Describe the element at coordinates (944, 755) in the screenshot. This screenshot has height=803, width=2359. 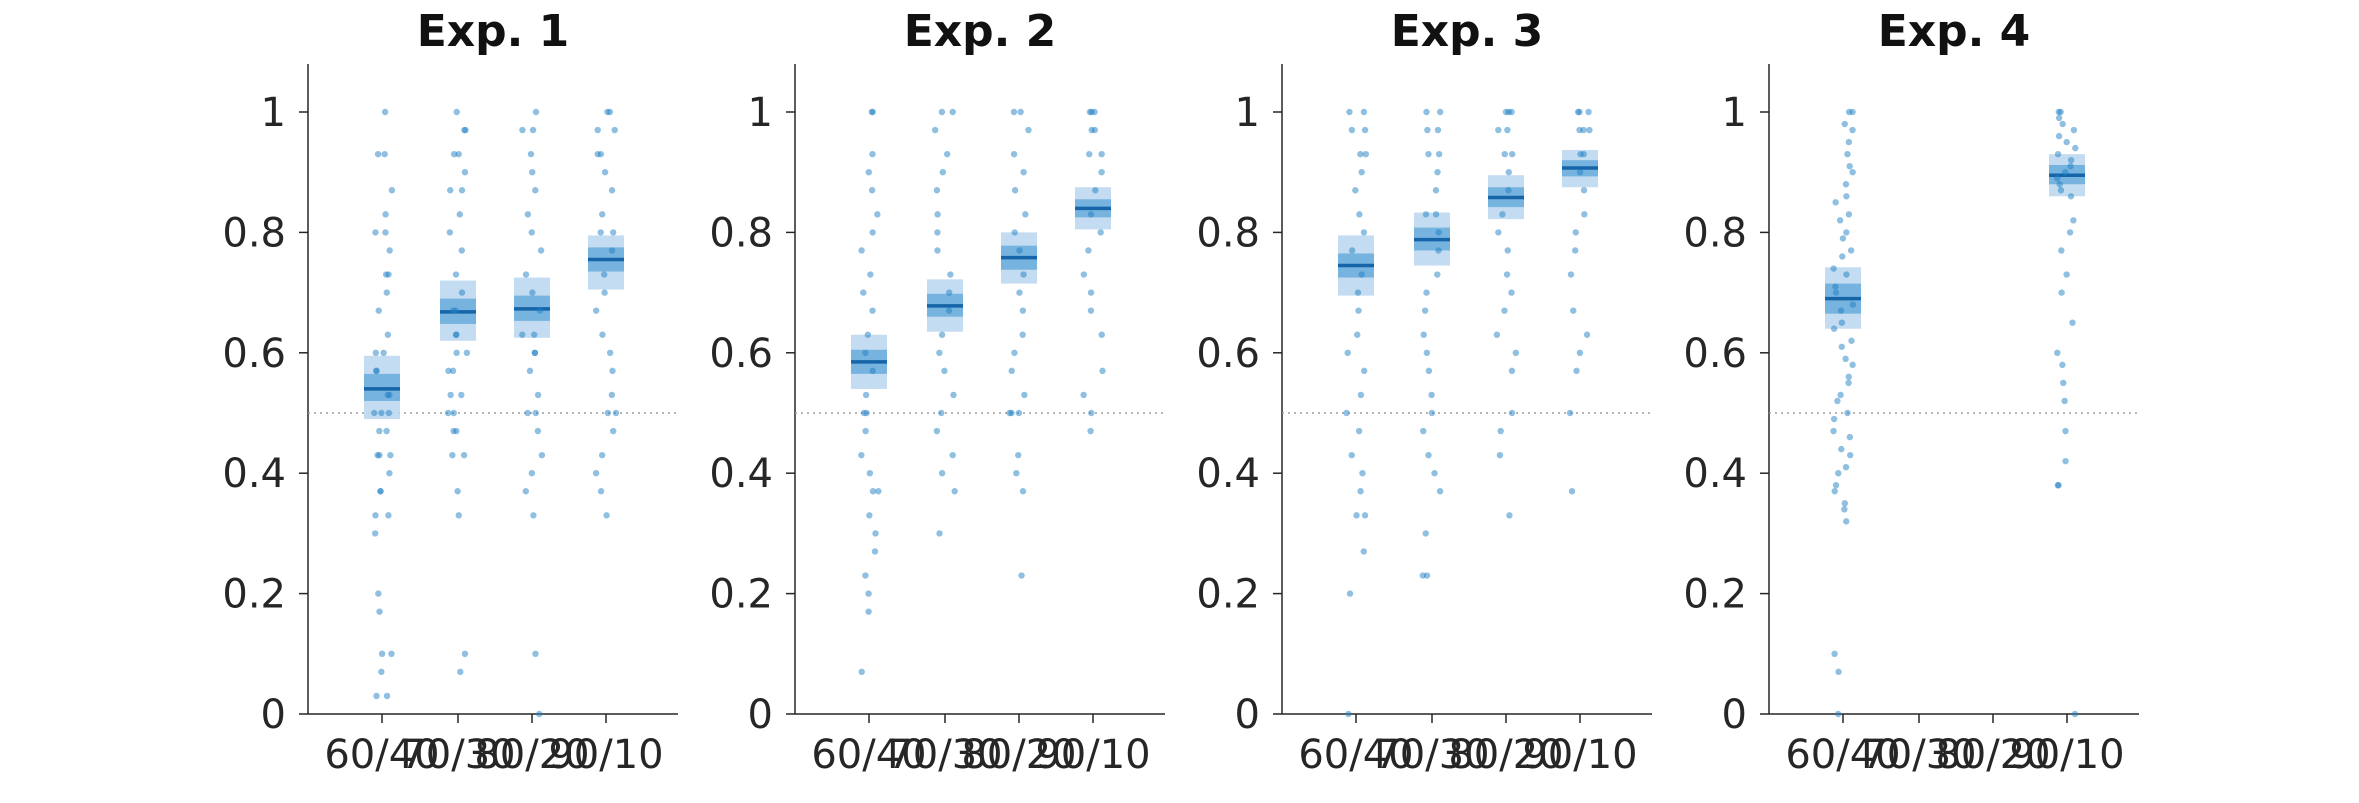
I see `x-tick-label: 70/30` at that location.